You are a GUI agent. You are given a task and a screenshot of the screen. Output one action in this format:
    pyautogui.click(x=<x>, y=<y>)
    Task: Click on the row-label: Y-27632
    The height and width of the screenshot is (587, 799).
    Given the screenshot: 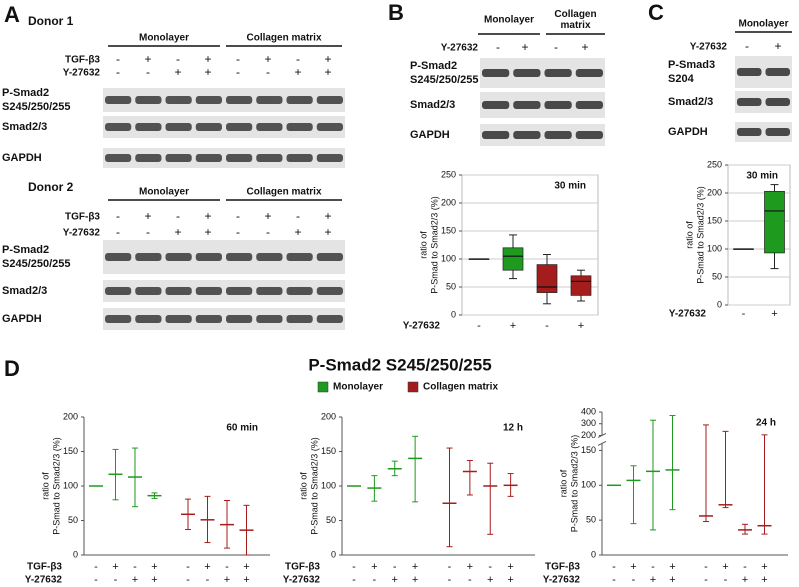 What is the action you would take?
    pyautogui.click(x=82, y=233)
    